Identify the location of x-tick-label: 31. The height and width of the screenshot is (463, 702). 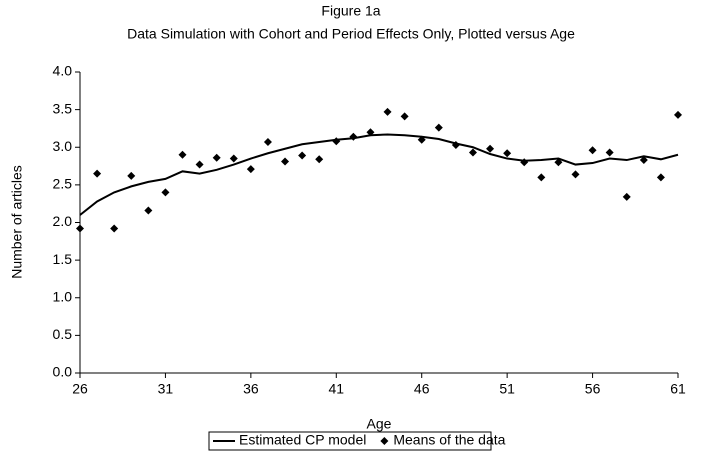
(166, 389).